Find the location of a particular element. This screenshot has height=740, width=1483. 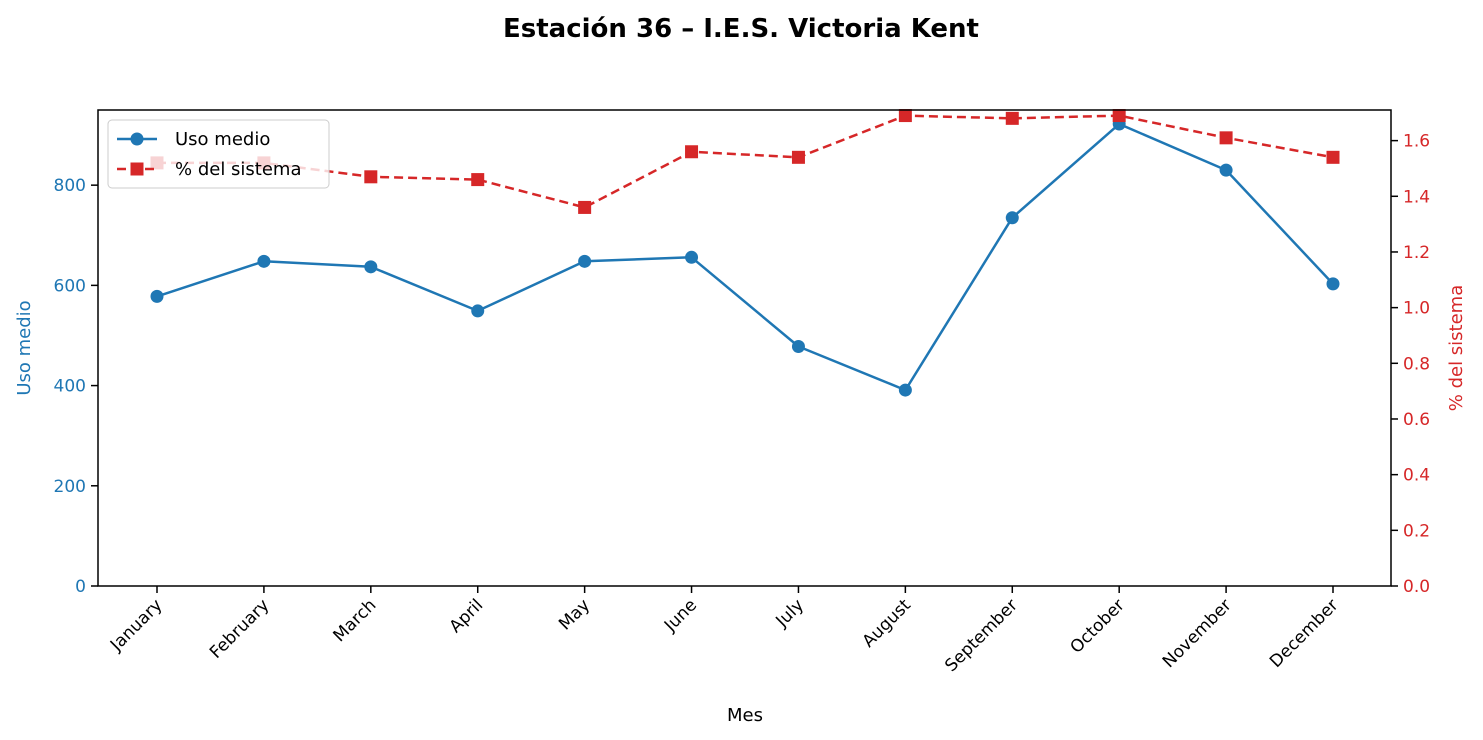

legend-box is located at coordinates (218, 154).